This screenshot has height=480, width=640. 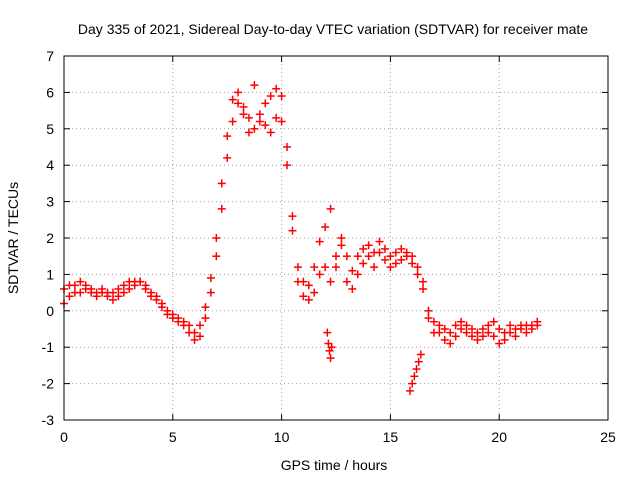 What do you see at coordinates (48, 347) in the screenshot?
I see `y-tick-label: -1` at bounding box center [48, 347].